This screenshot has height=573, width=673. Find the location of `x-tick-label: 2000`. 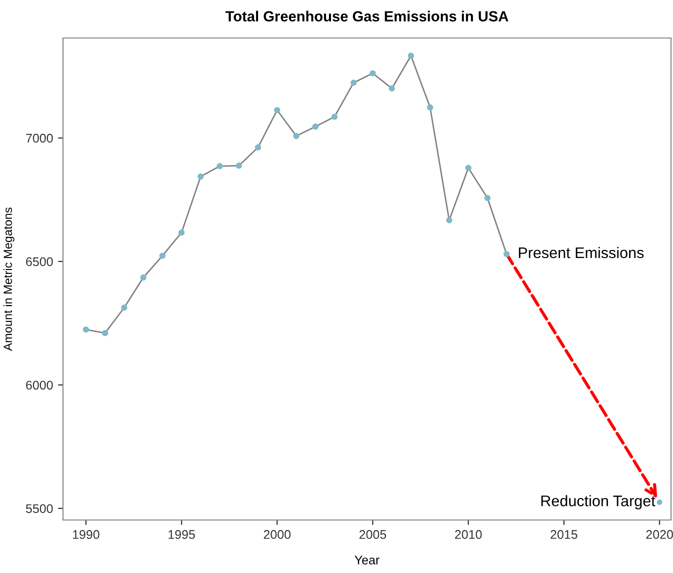

x-tick-label: 2000 is located at coordinates (277, 534).